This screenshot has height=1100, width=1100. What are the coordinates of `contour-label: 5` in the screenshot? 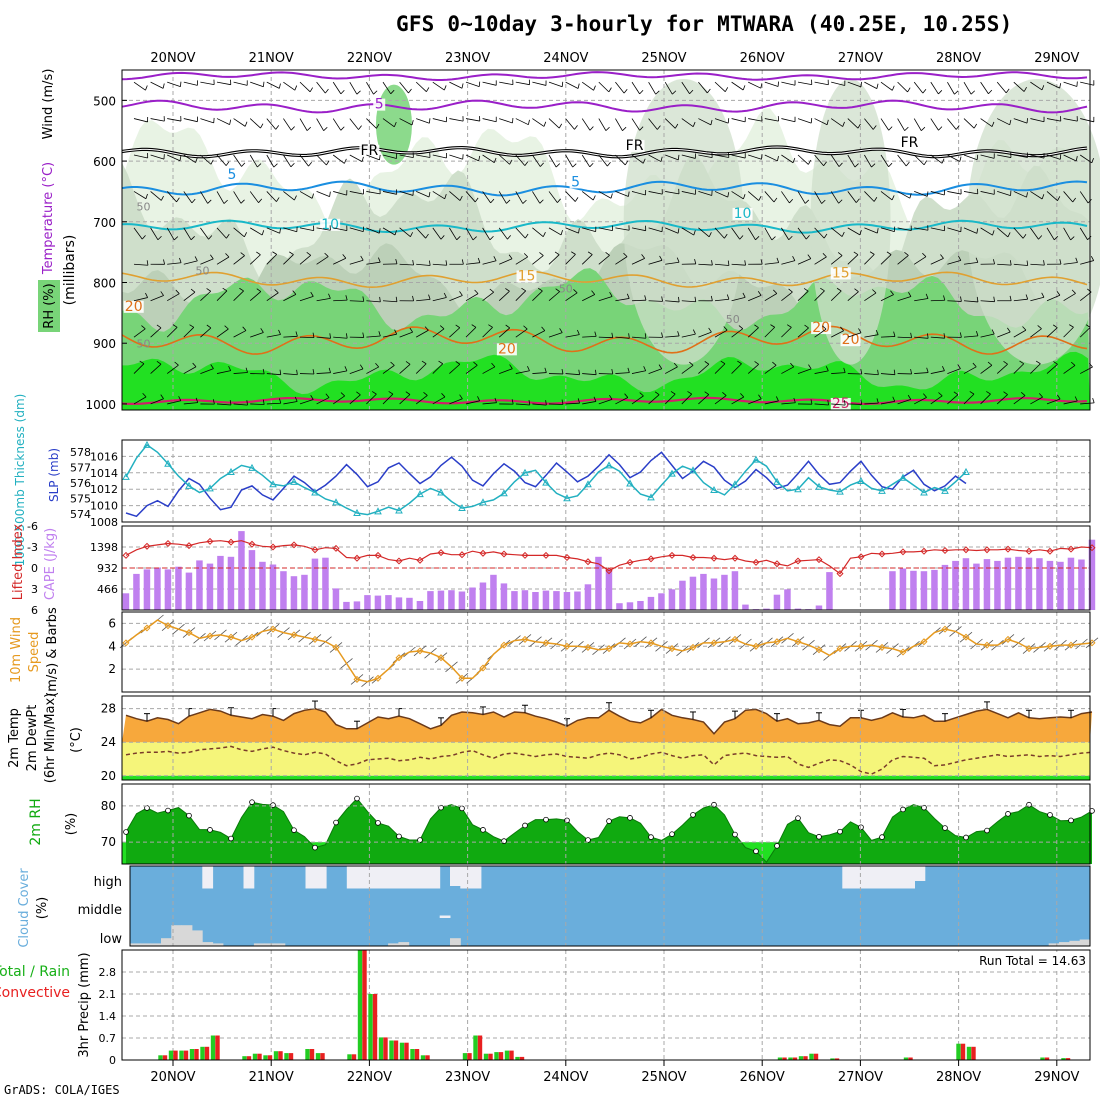 It's located at (379, 105).